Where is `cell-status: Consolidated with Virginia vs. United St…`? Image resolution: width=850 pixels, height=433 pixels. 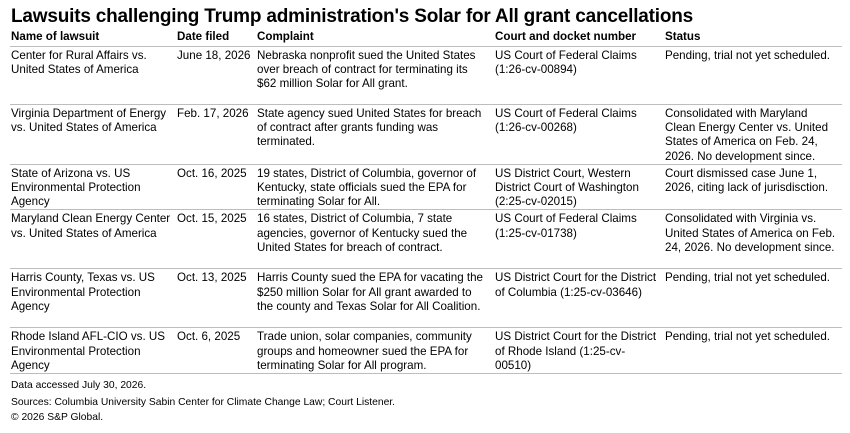 cell-status: Consolidated with Virginia vs. United St… is located at coordinates (750, 233).